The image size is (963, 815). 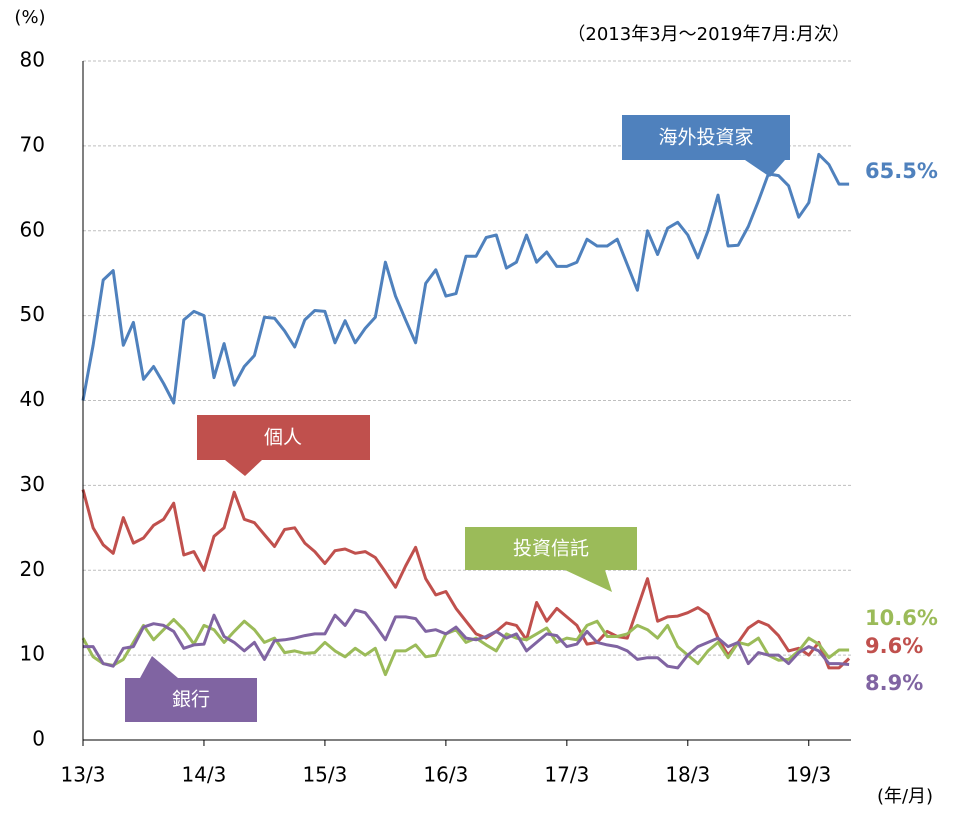 I want to click on x-tick-label: 13/3, so click(x=83, y=775).